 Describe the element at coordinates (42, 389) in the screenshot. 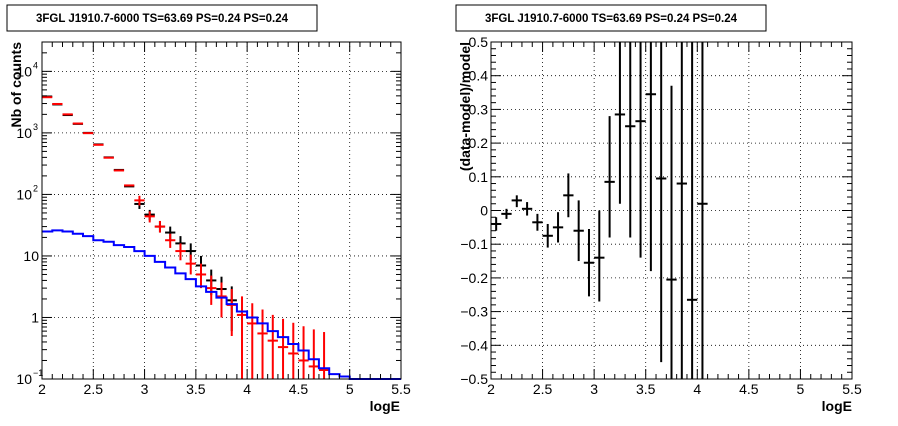

I see `counts-x-tick-label: 2` at that location.